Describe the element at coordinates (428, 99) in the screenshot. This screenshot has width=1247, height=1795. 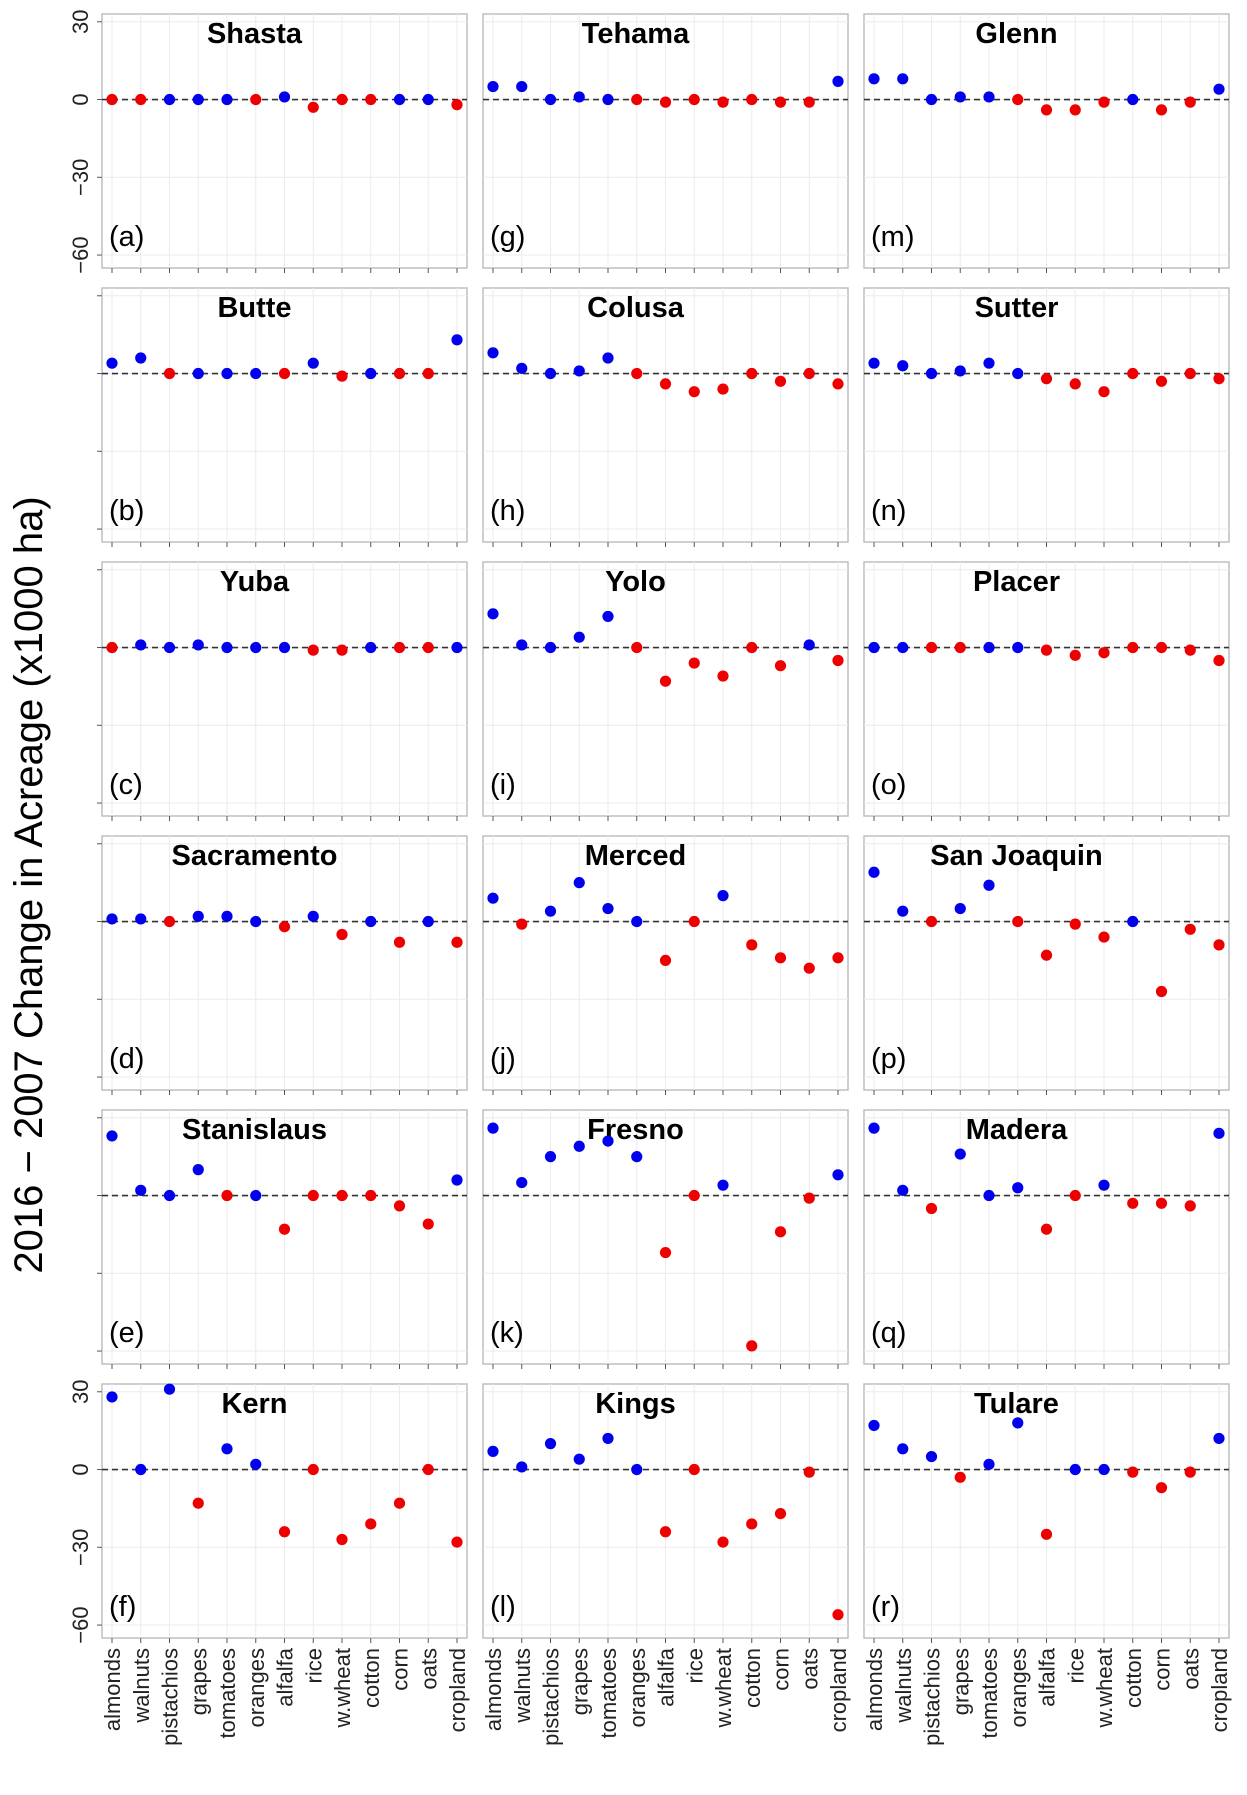
I see `point-a-oats` at that location.